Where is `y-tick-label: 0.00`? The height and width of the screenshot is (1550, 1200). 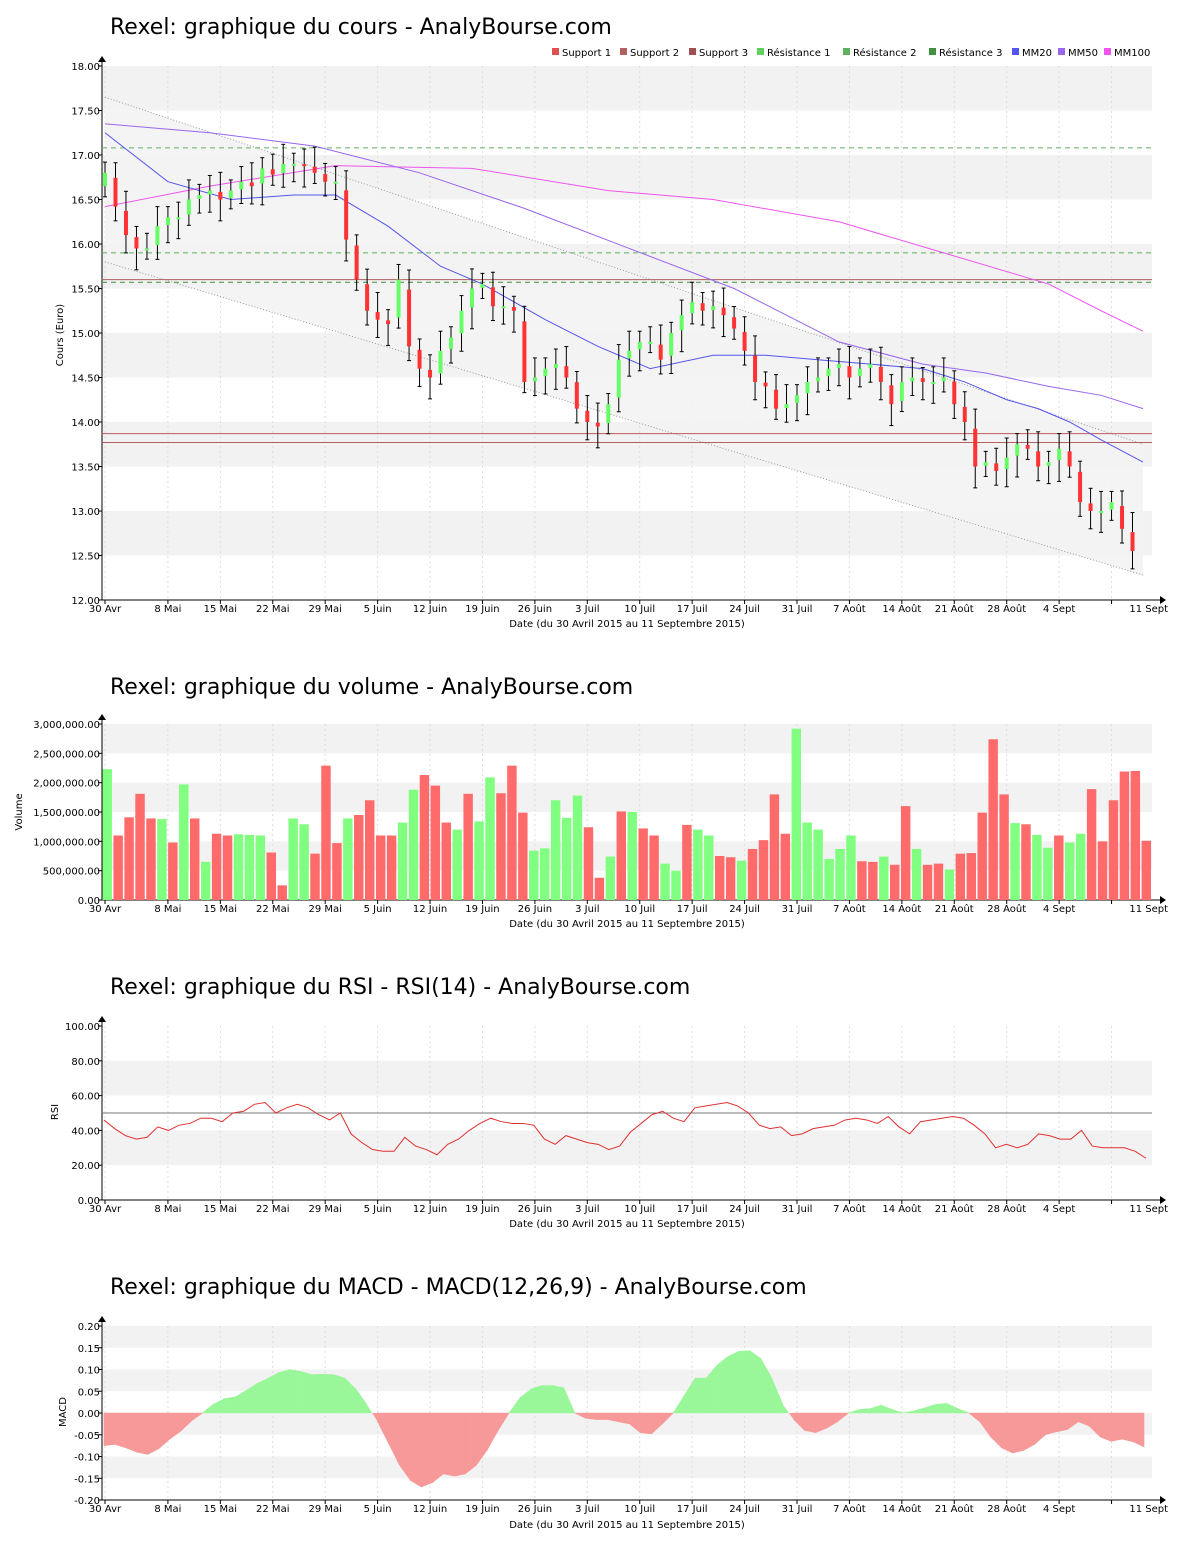
y-tick-label: 0.00 is located at coordinates (89, 1414).